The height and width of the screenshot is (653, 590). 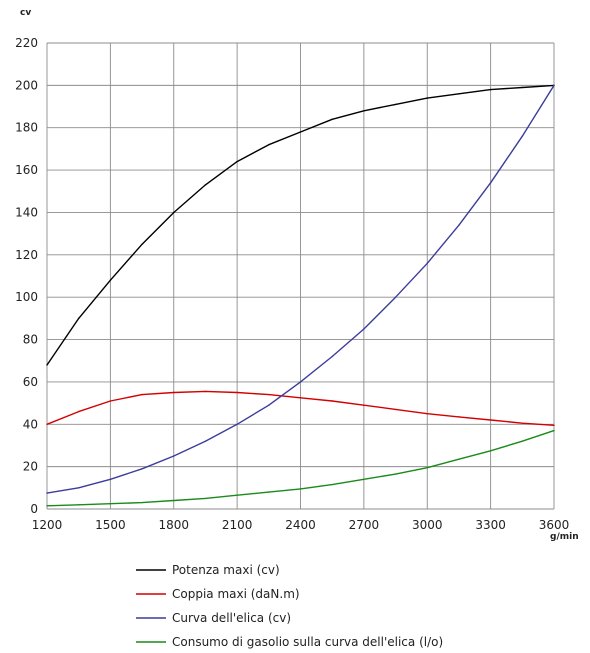 I want to click on y-tick-label: 100, so click(x=26, y=297).